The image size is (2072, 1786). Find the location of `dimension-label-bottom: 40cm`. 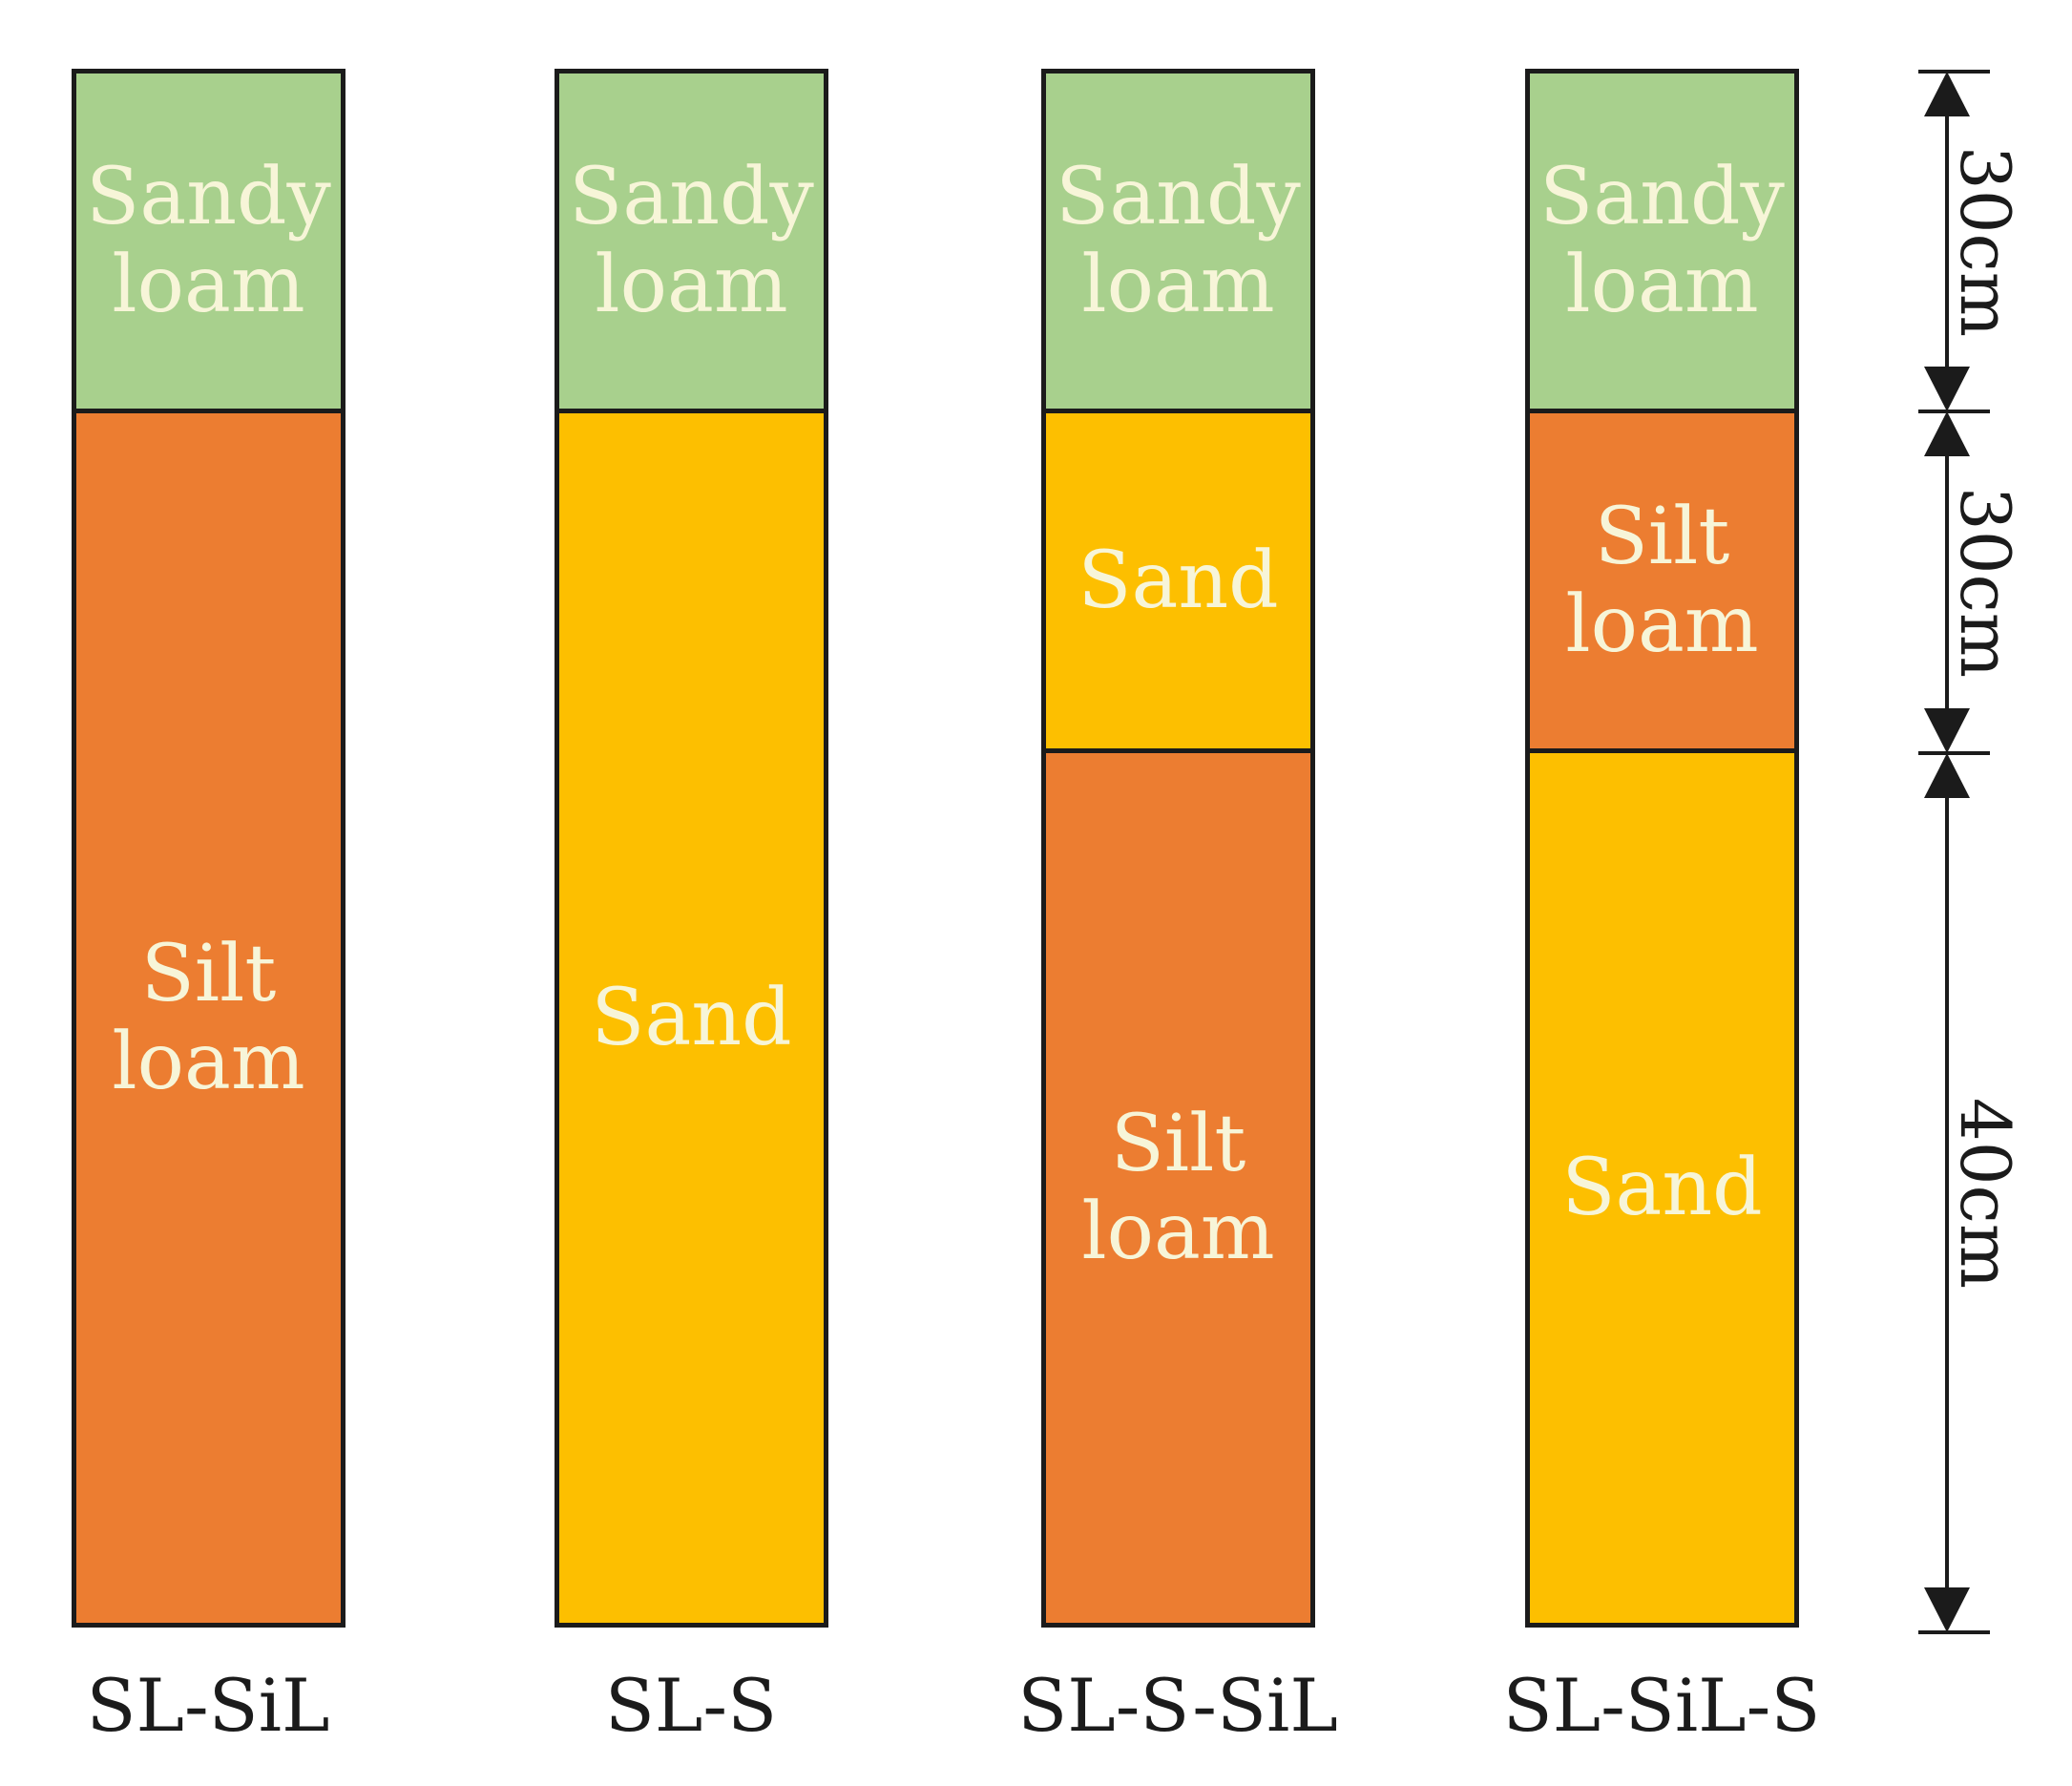

dimension-label-bottom: 40cm is located at coordinates (1985, 1193).